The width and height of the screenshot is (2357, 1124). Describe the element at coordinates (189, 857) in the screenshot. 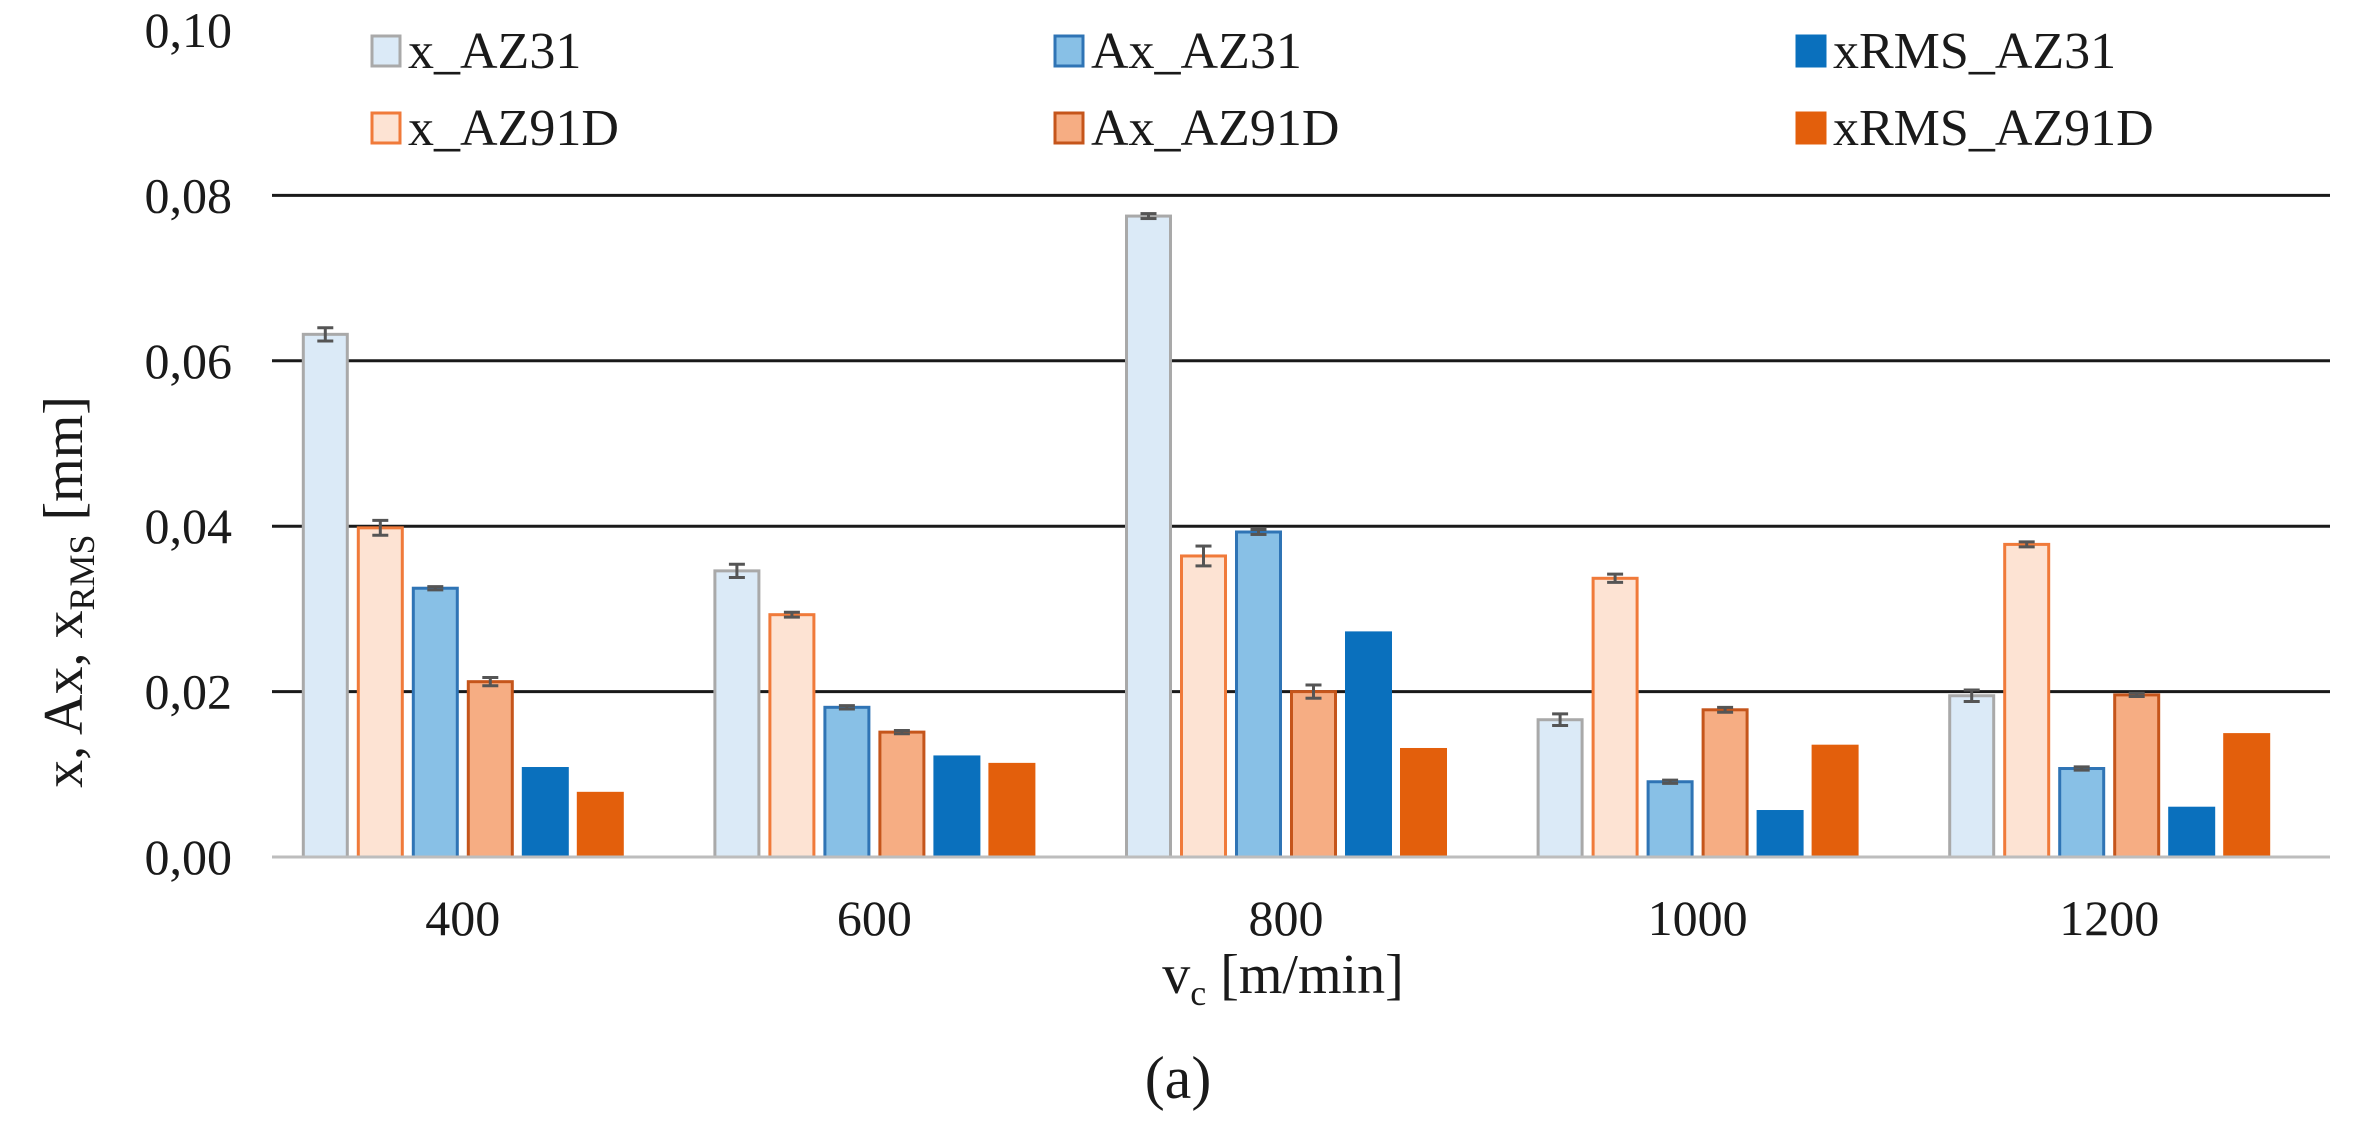

I see `y-tick-label: 0,00` at that location.